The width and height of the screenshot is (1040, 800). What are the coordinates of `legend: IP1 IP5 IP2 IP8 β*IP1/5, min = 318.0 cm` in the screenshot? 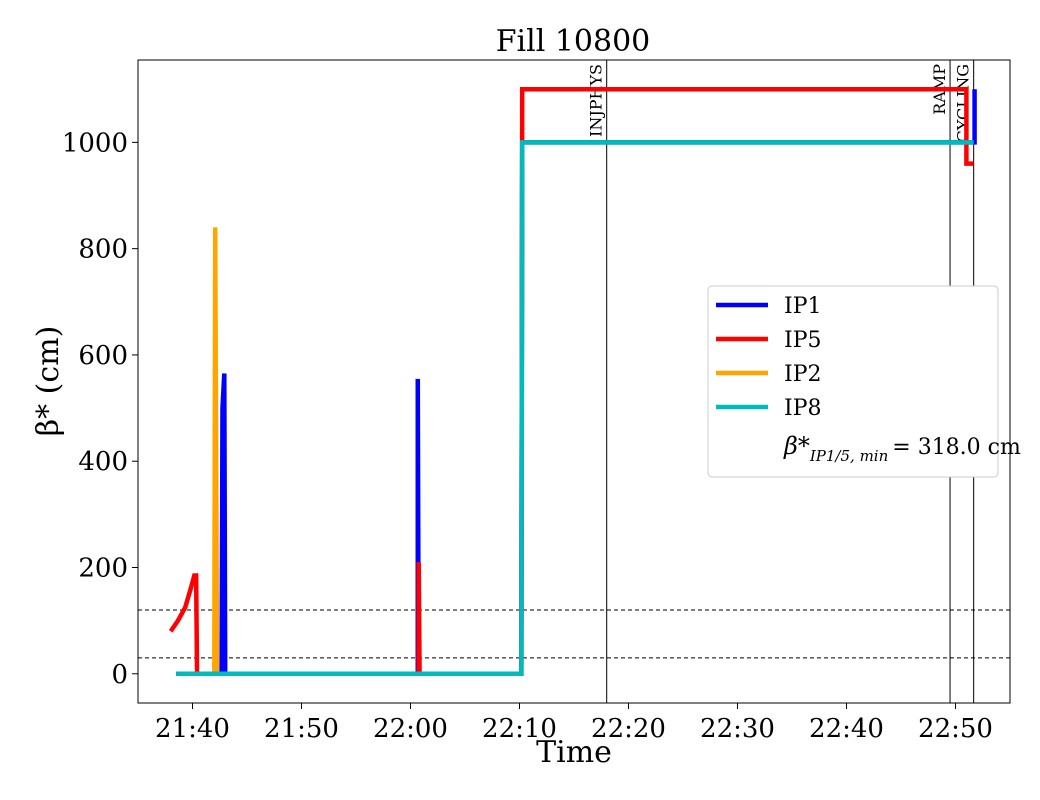 It's located at (864, 381).